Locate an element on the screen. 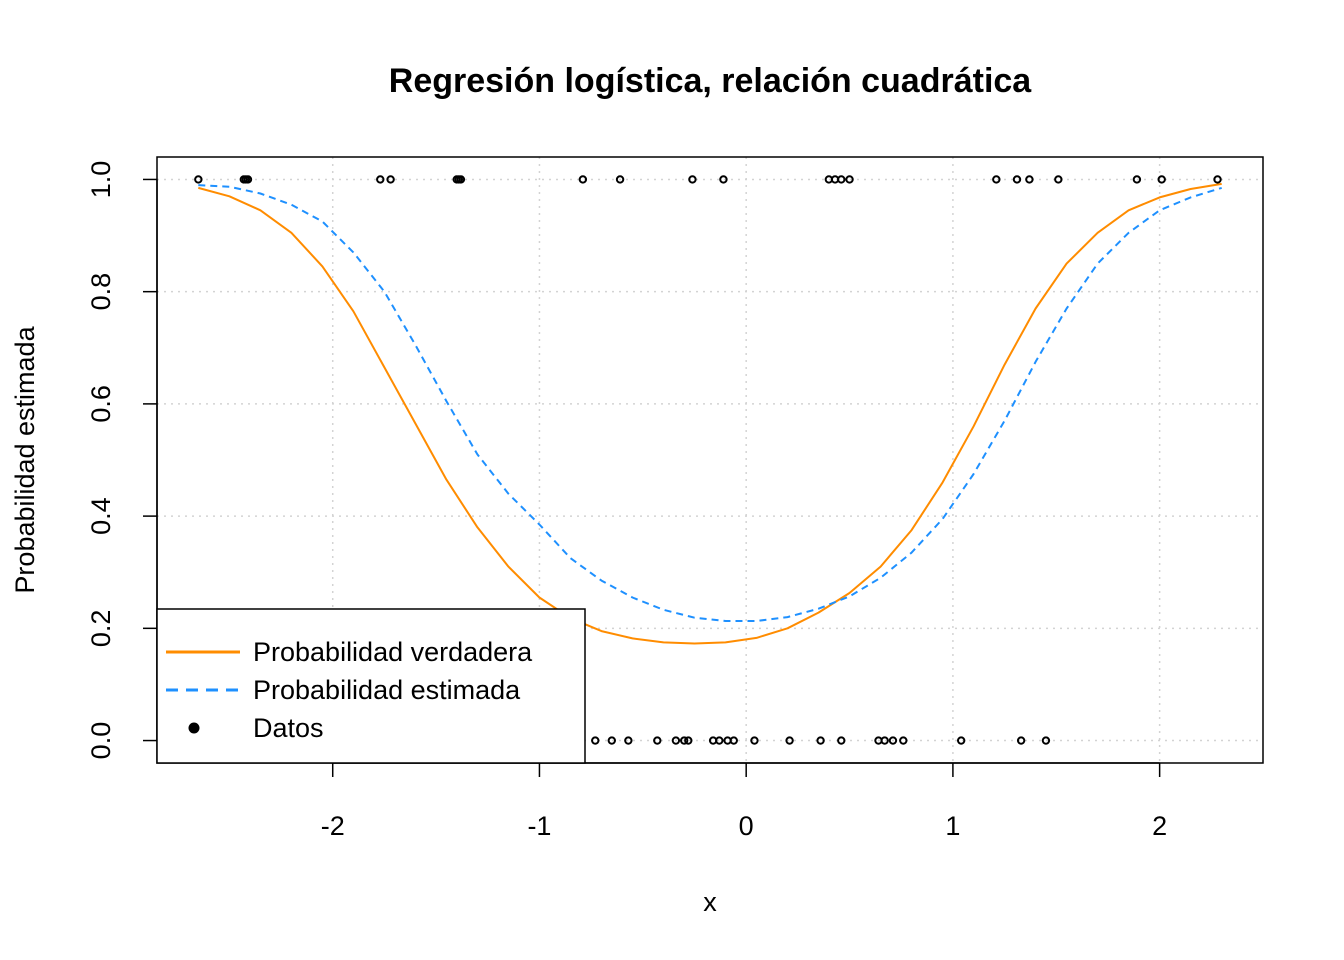 Image resolution: width=1344 pixels, height=960 pixels. x-tick-label: 1 is located at coordinates (952, 826).